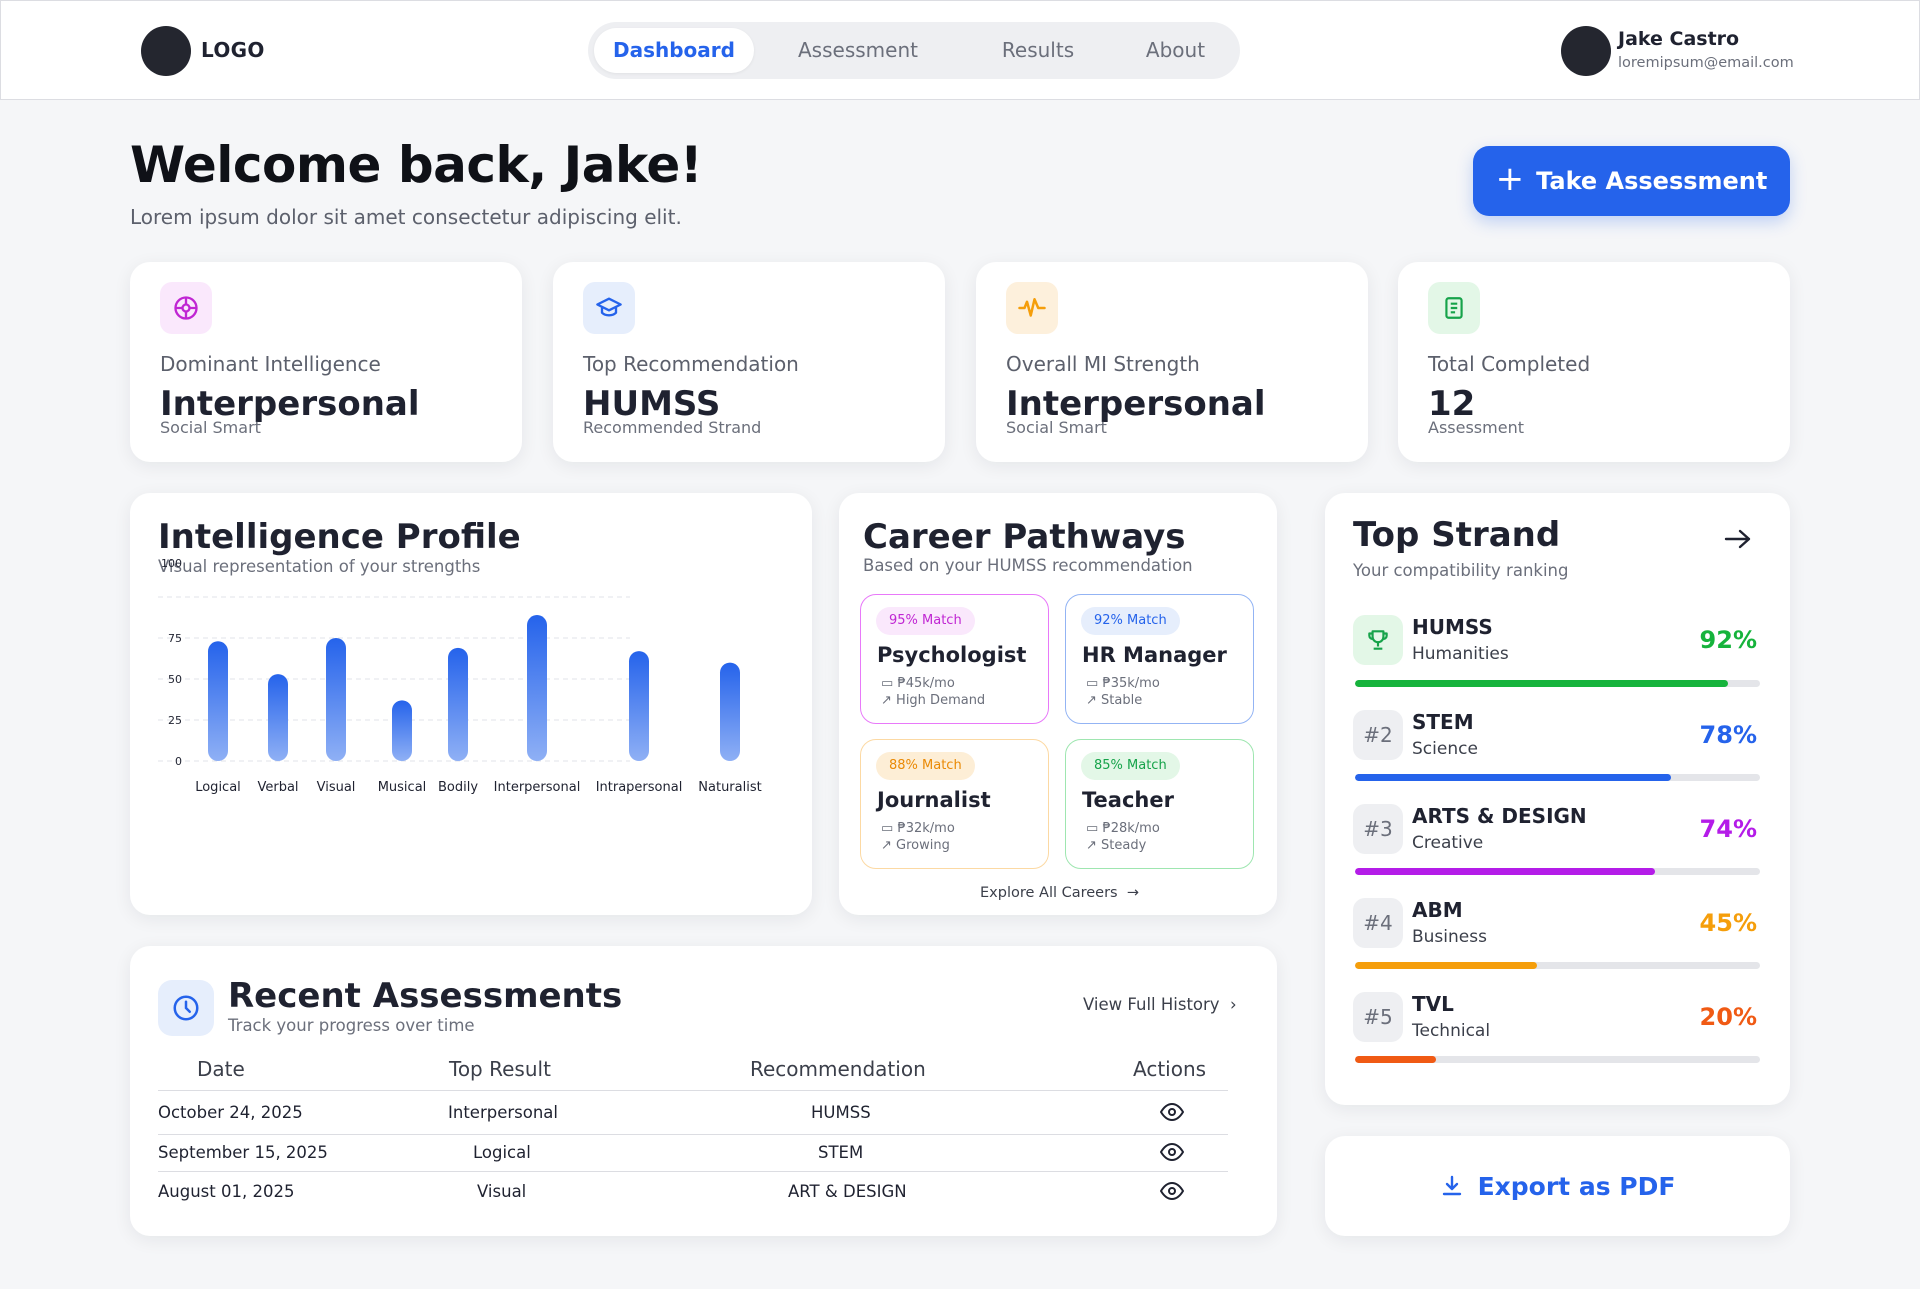 The height and width of the screenshot is (1289, 1920). What do you see at coordinates (1451, 1031) in the screenshot?
I see `strand-category: Technical` at bounding box center [1451, 1031].